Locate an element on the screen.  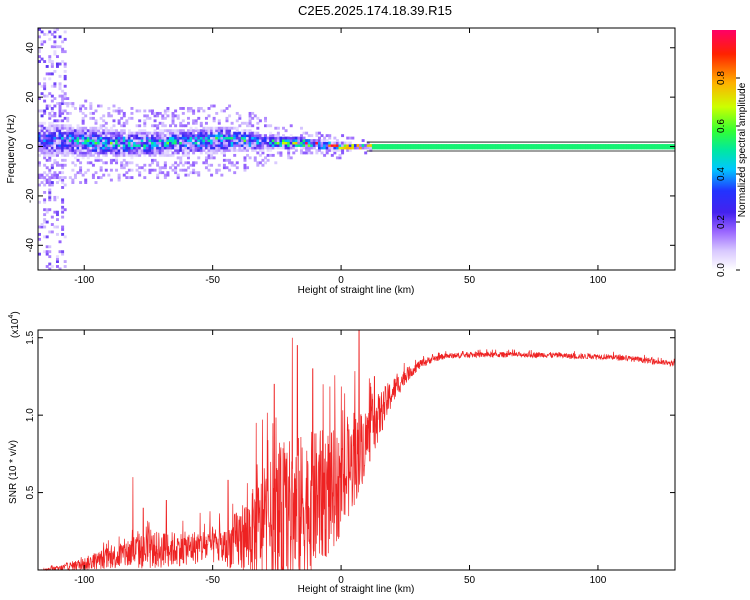
colorbar-tick-label: 0.8 is located at coordinates (721, 78).